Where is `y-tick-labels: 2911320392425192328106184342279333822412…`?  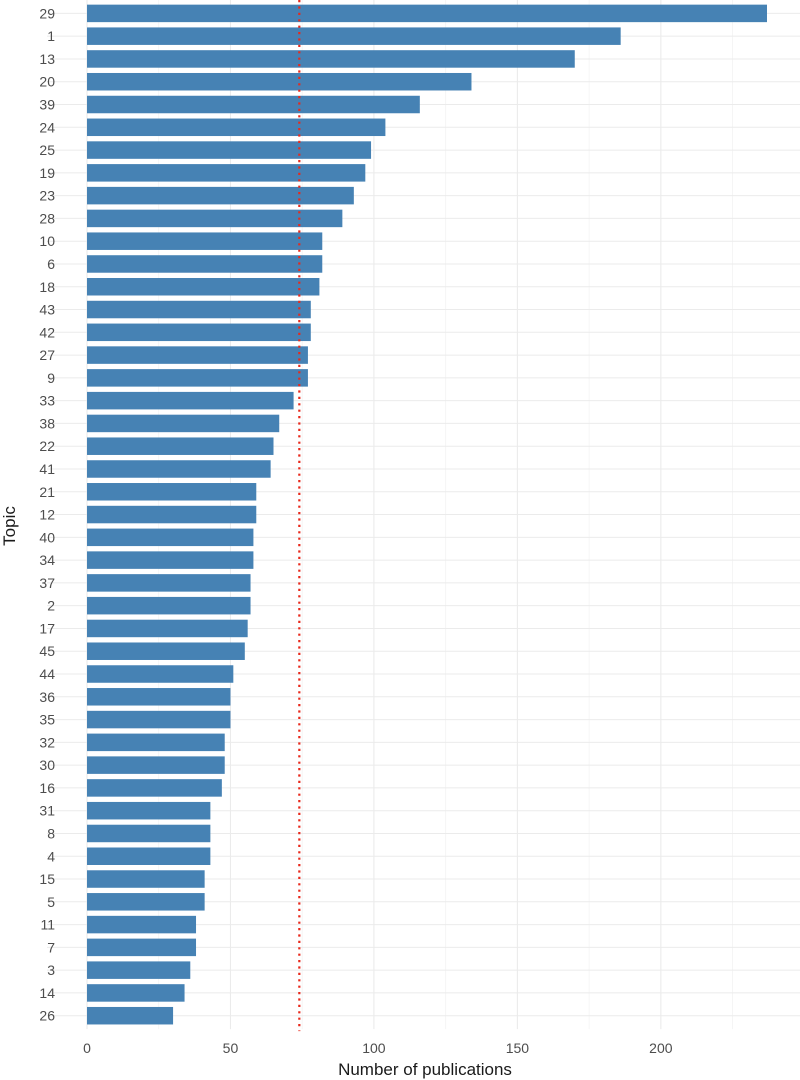 y-tick-labels: 2911320392425192328106184342279333822412… is located at coordinates (47, 514).